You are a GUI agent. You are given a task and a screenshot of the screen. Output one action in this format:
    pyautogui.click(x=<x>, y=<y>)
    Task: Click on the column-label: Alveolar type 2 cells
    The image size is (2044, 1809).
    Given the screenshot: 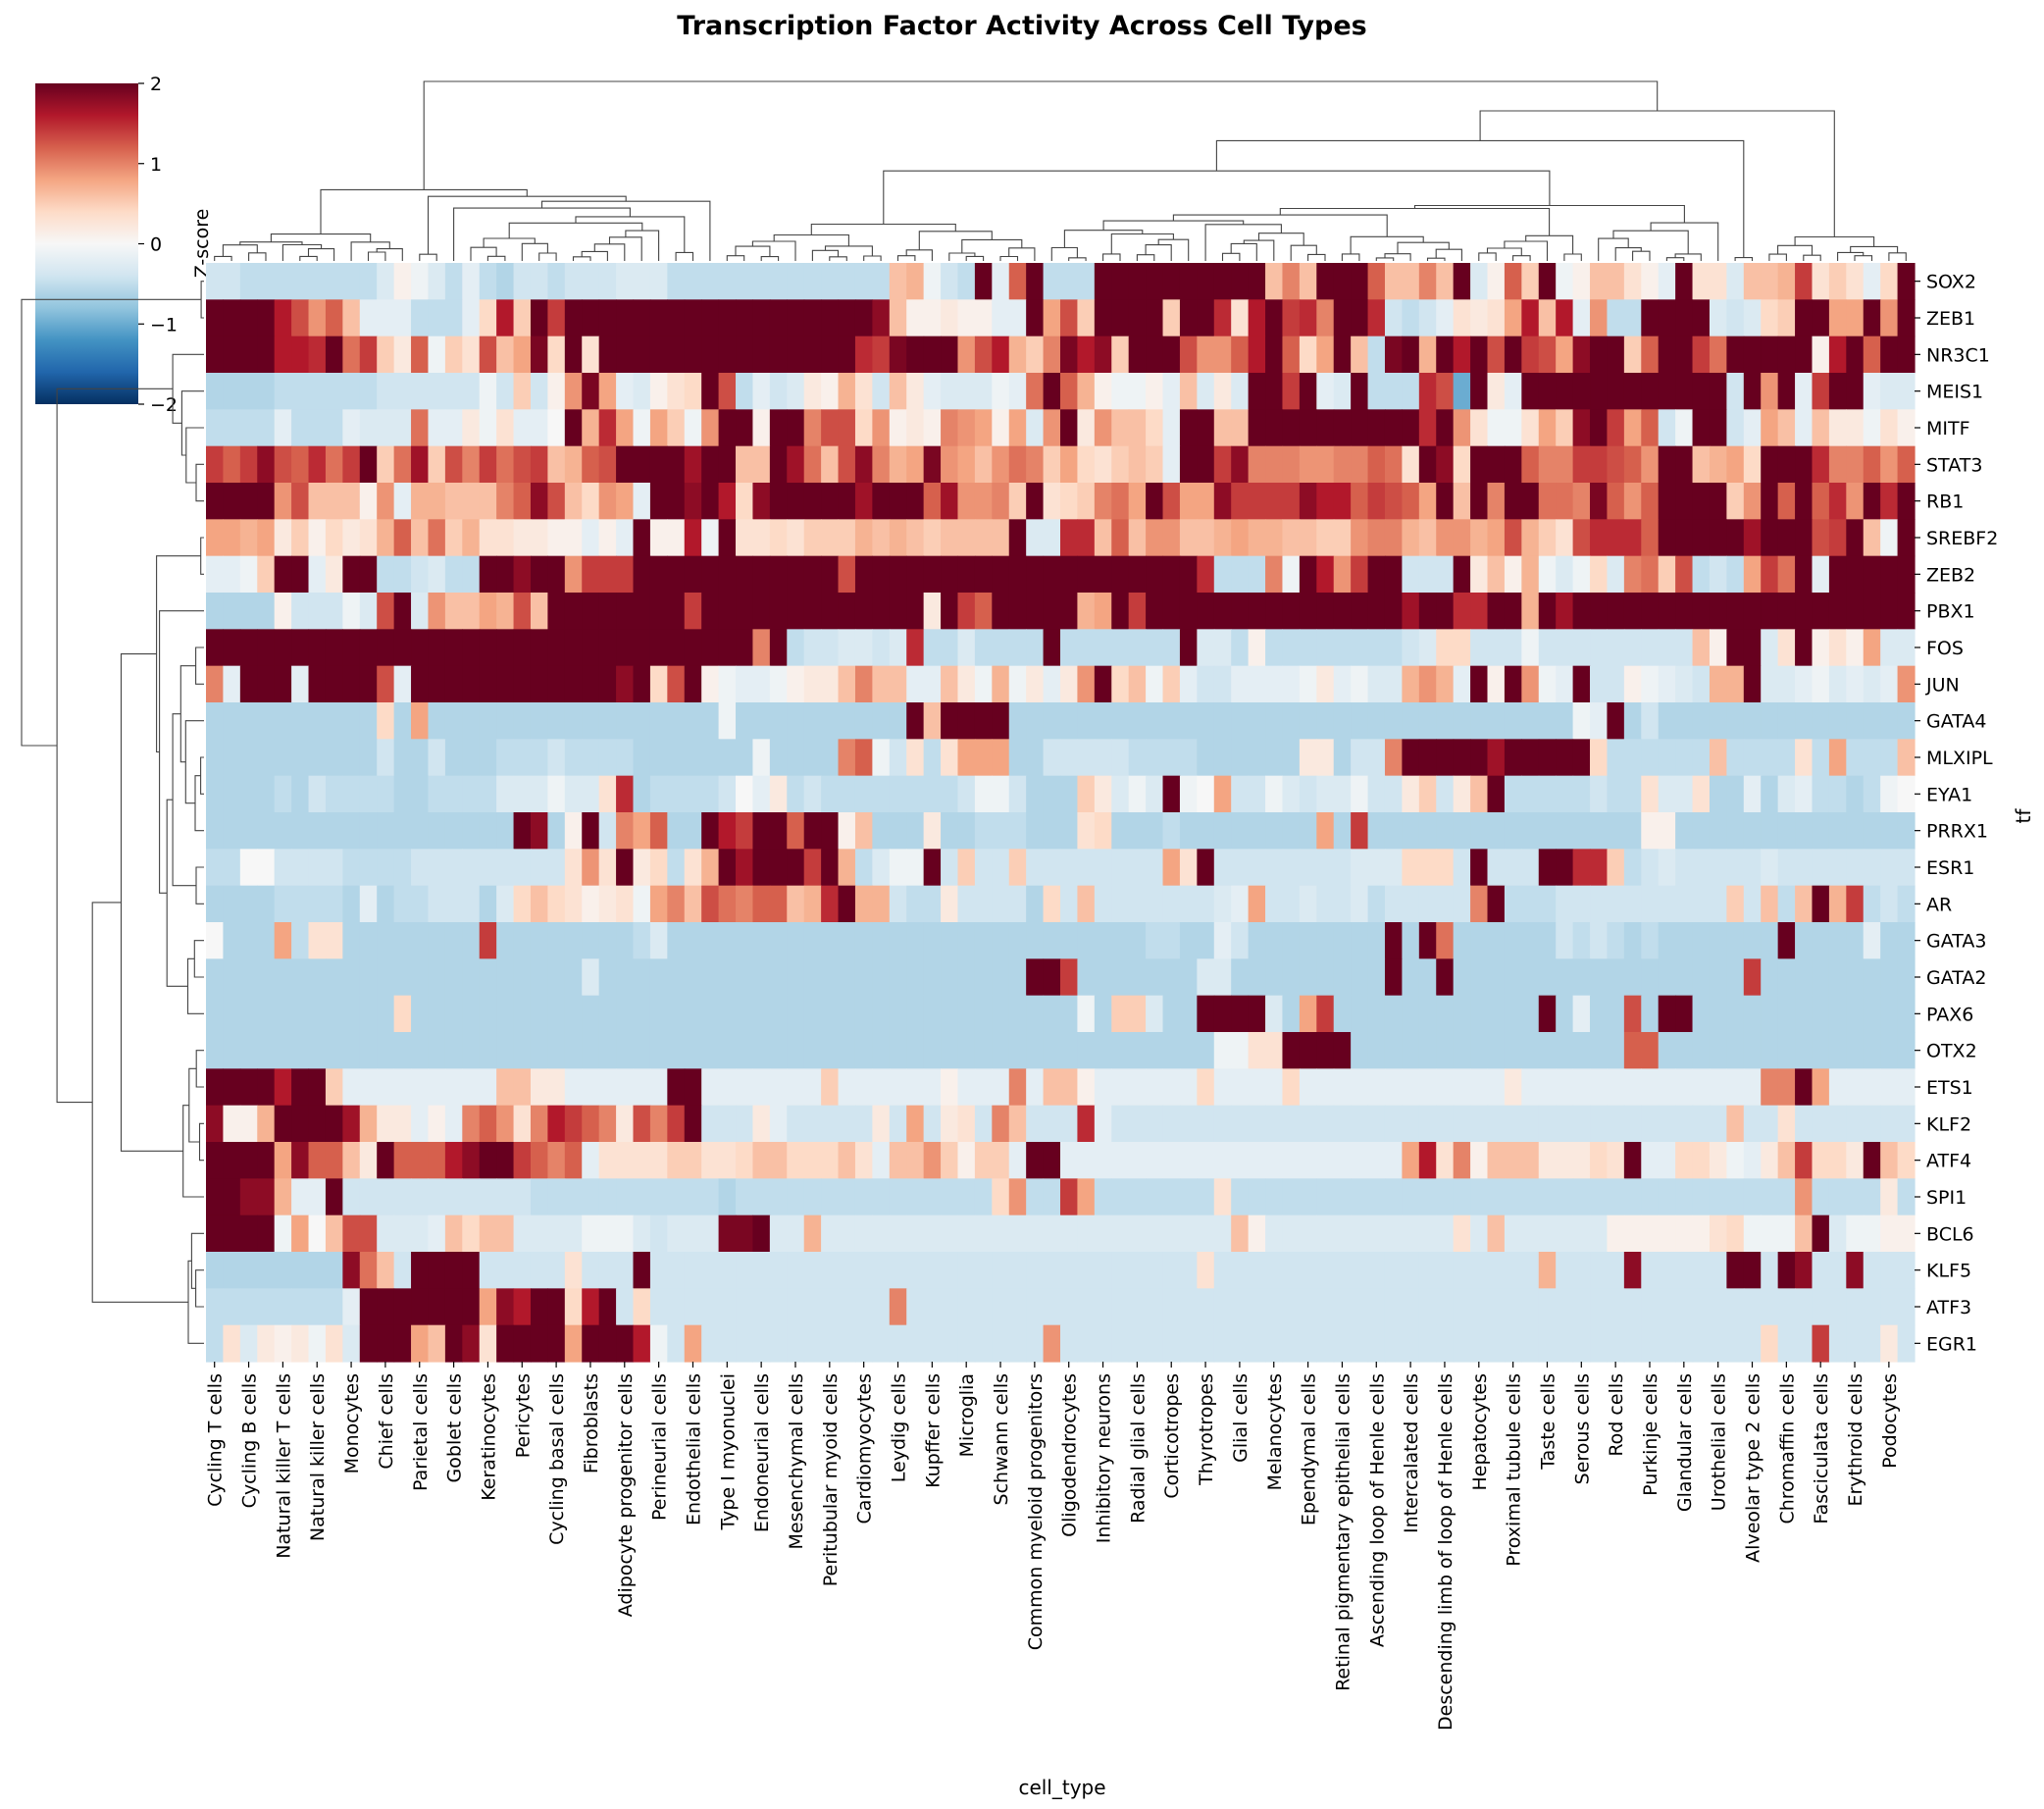 What is the action you would take?
    pyautogui.click(x=1754, y=1468)
    